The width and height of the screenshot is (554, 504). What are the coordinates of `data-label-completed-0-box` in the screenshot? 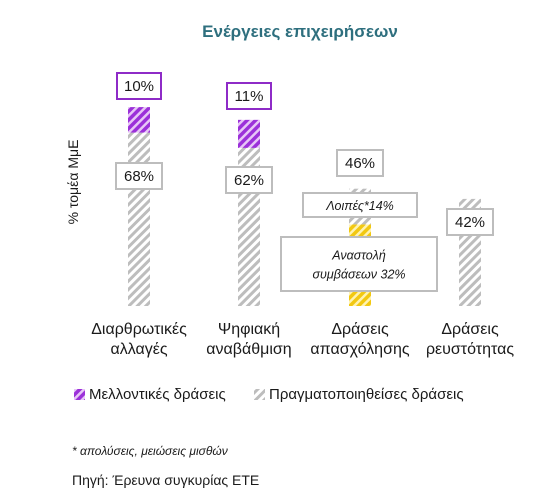 It's located at (139, 176).